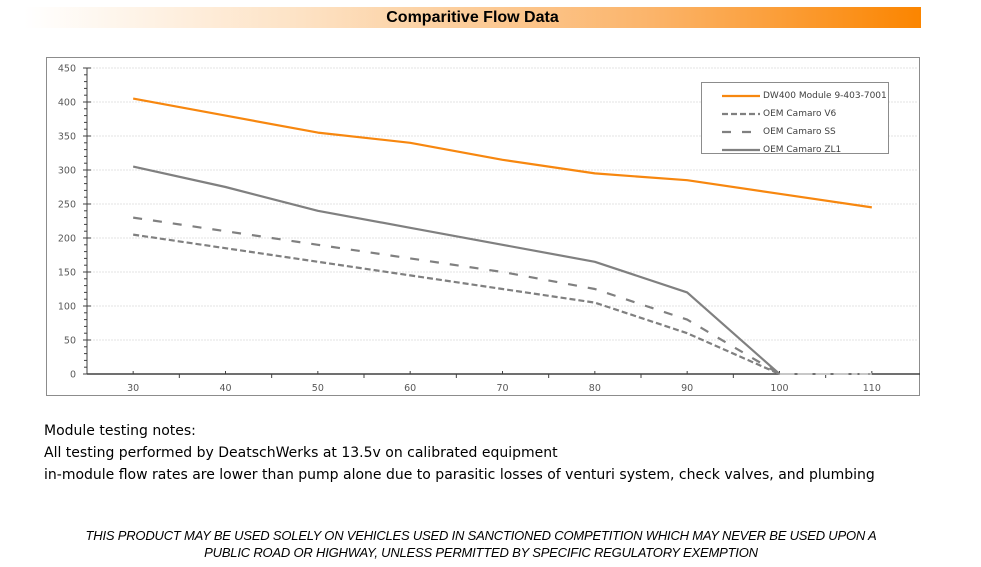 Image resolution: width=981 pixels, height=567 pixels. I want to click on legend-swatch-v6, so click(742, 114).